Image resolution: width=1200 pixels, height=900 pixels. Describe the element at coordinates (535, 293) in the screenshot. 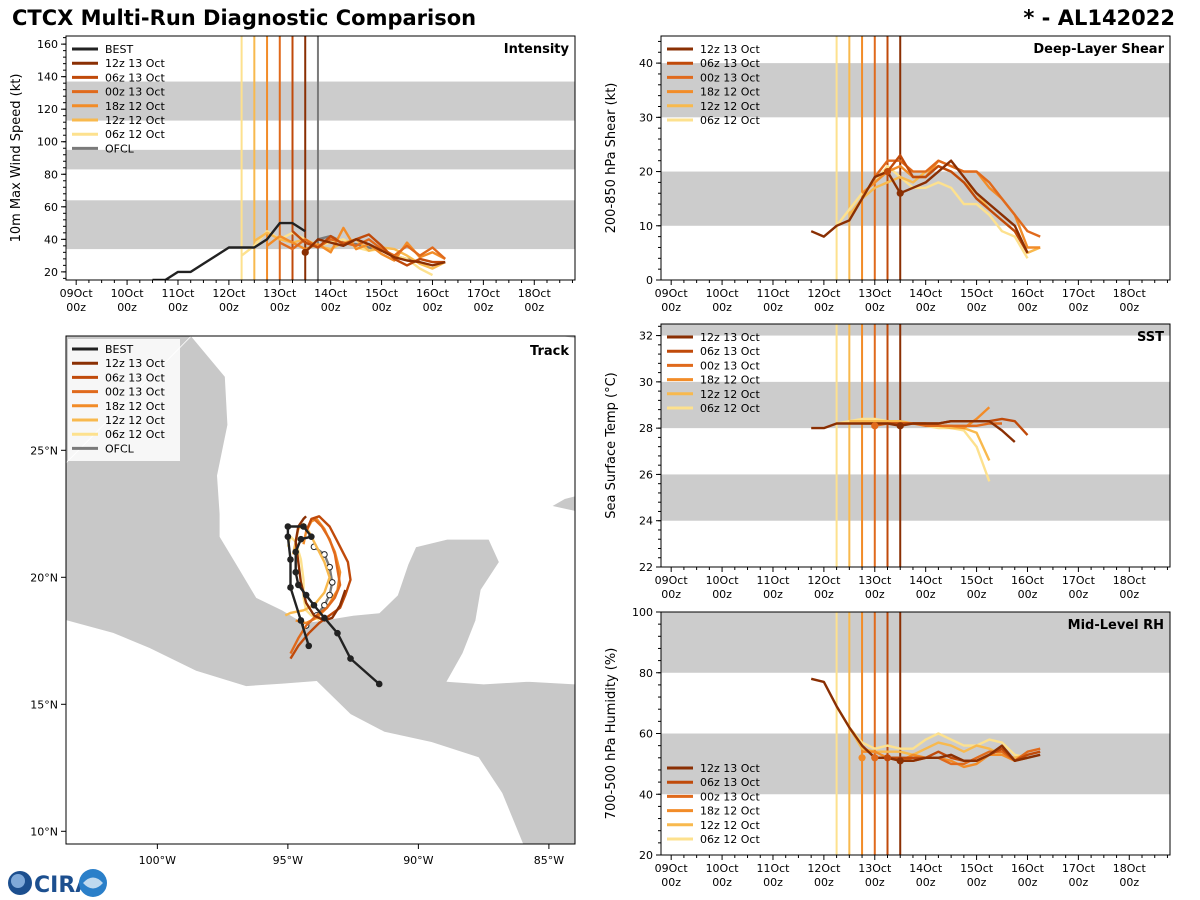

I see `intensity-xtick-label-18oct: 18Oct` at that location.